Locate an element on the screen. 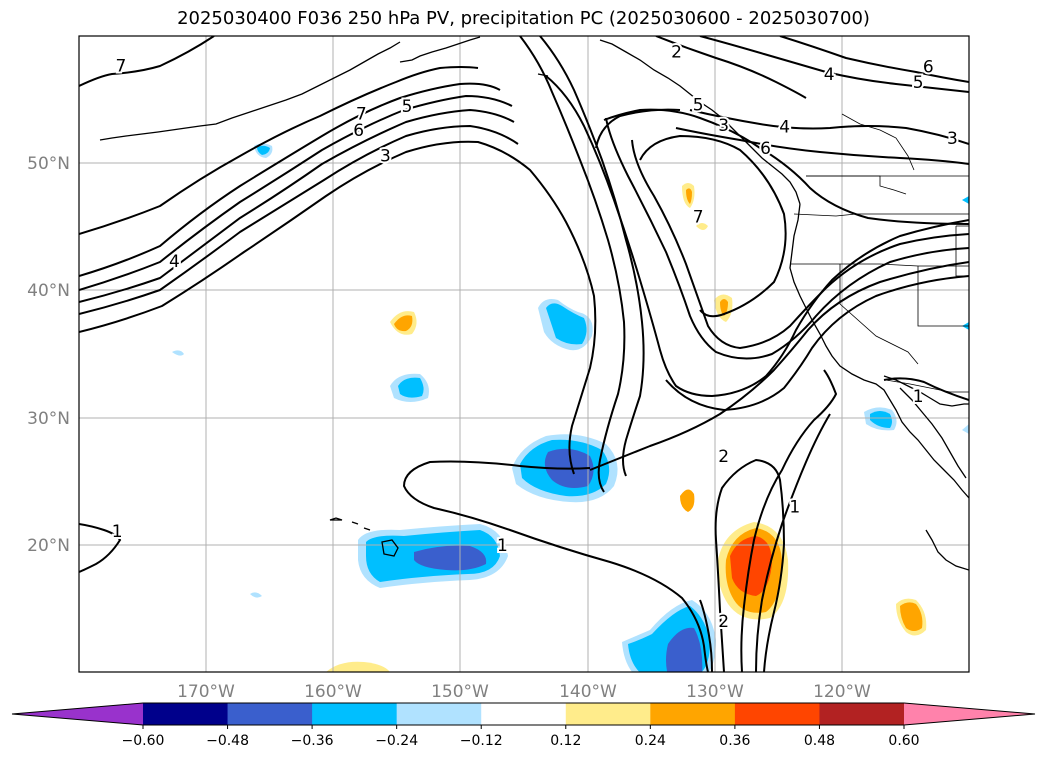 This screenshot has width=1047, height=765. alaska-coast is located at coordinates (440, 49).